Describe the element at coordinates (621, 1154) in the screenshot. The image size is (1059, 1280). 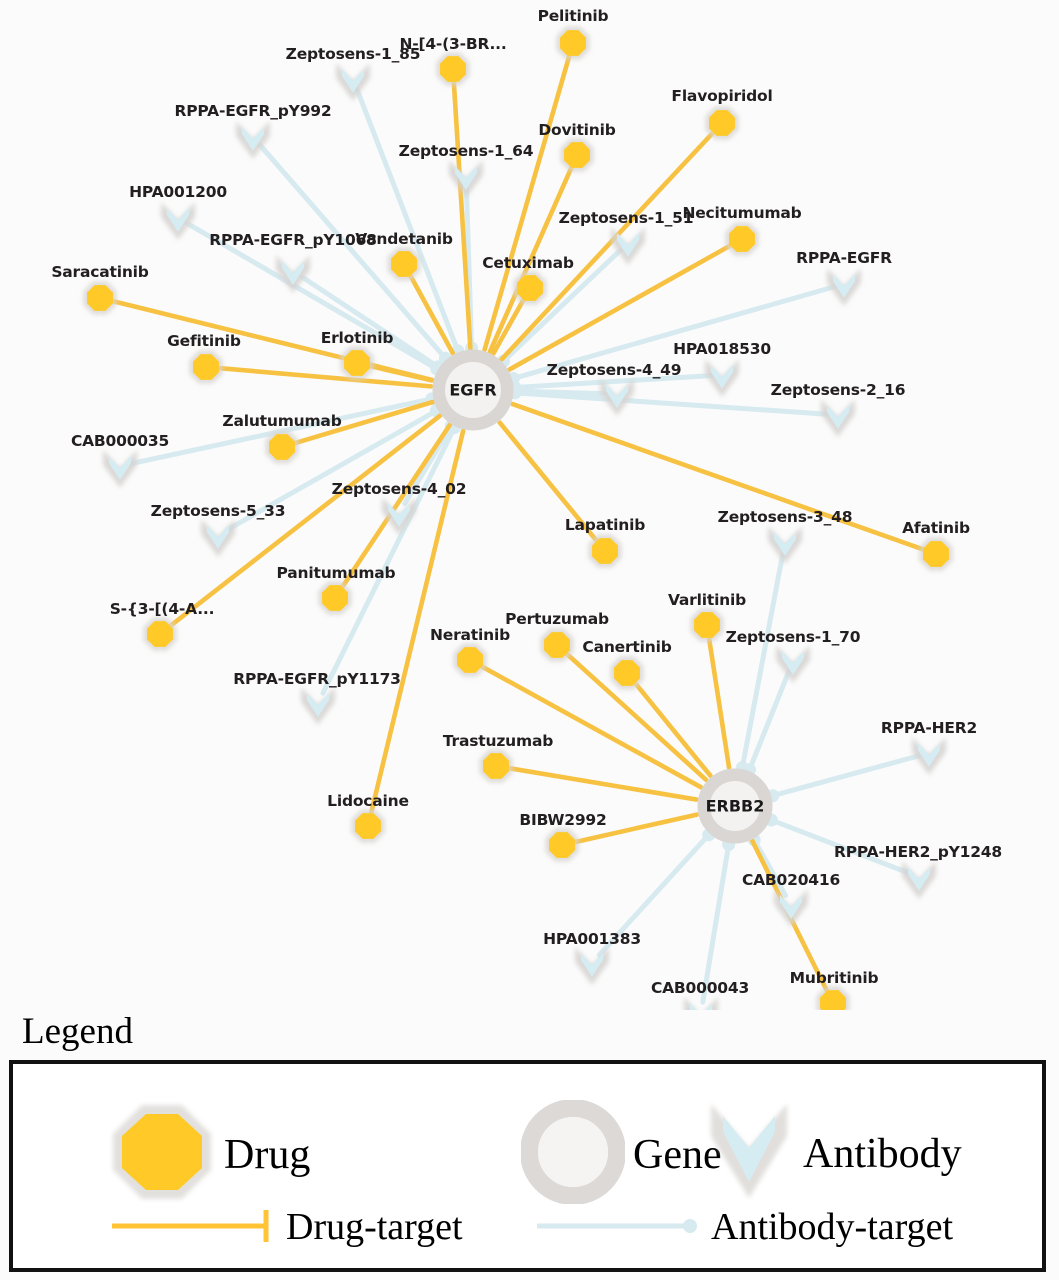
I see `legend-item-gene: Gene` at that location.